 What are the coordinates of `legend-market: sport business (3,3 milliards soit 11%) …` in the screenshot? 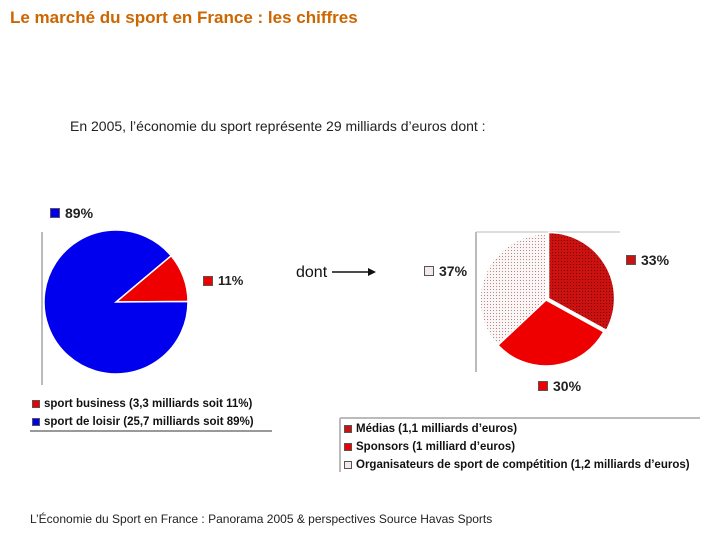 It's located at (143, 413).